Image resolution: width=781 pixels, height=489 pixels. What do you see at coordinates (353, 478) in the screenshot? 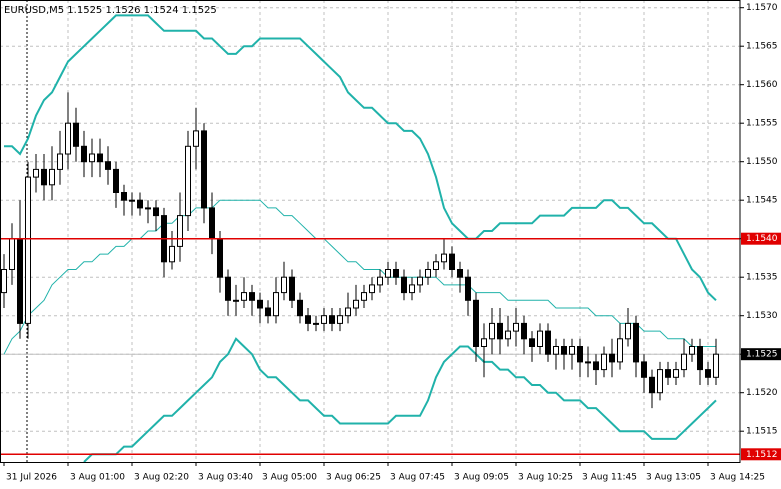
I see `x-tick-label: 3 Aug 06:25` at bounding box center [353, 478].